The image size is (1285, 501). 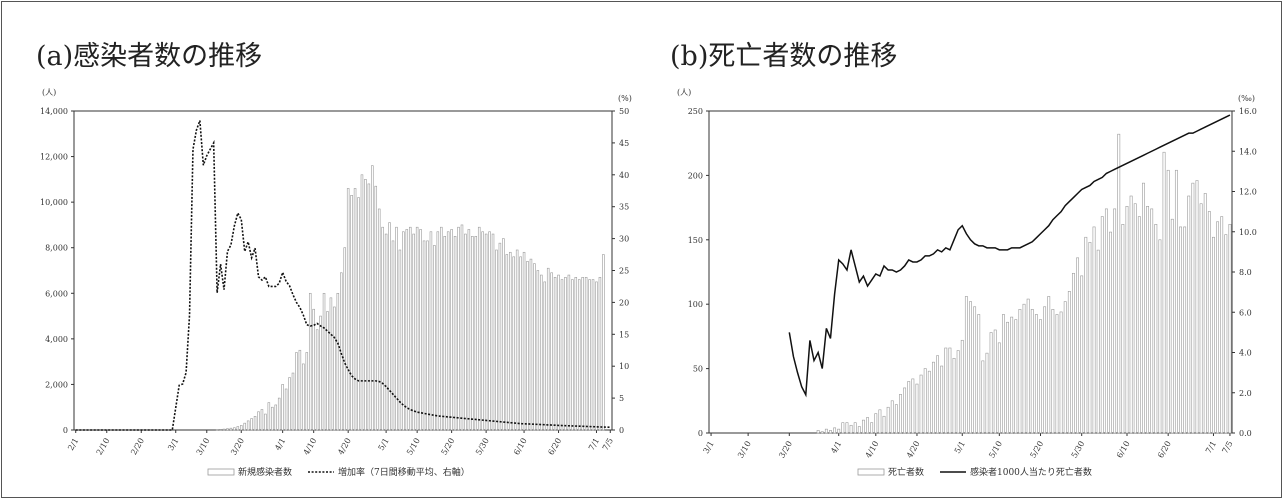 What do you see at coordinates (56, 384) in the screenshot?
I see `y-tick-label: 2,000` at bounding box center [56, 384].